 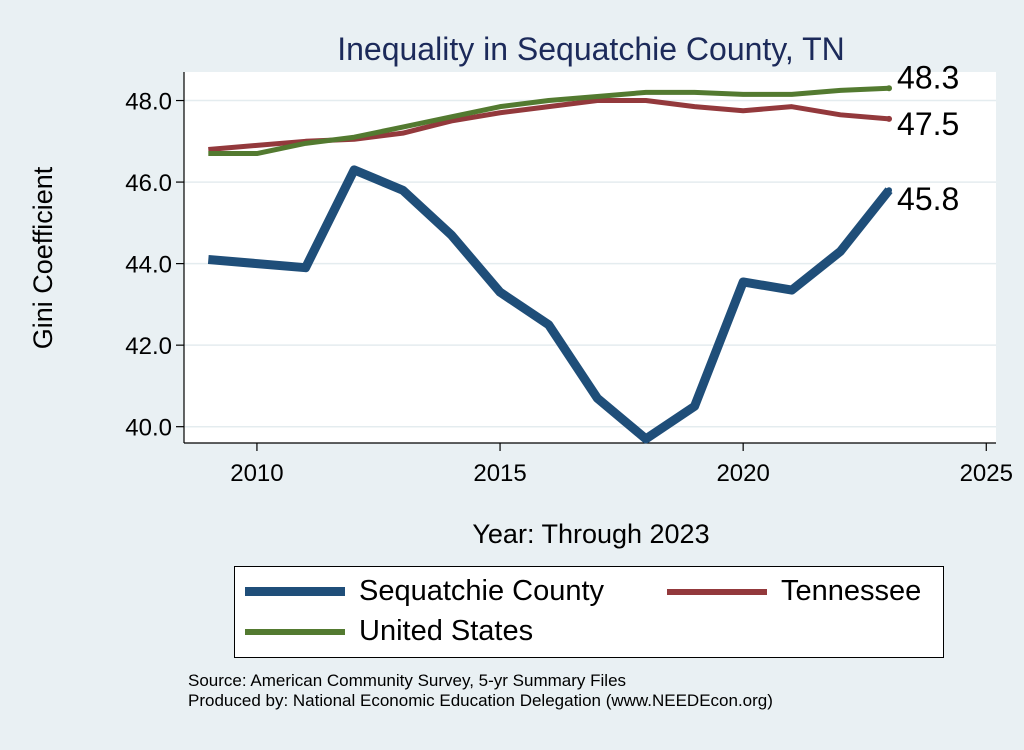 What do you see at coordinates (742, 473) in the screenshot?
I see `x-tick-label: 2020` at bounding box center [742, 473].